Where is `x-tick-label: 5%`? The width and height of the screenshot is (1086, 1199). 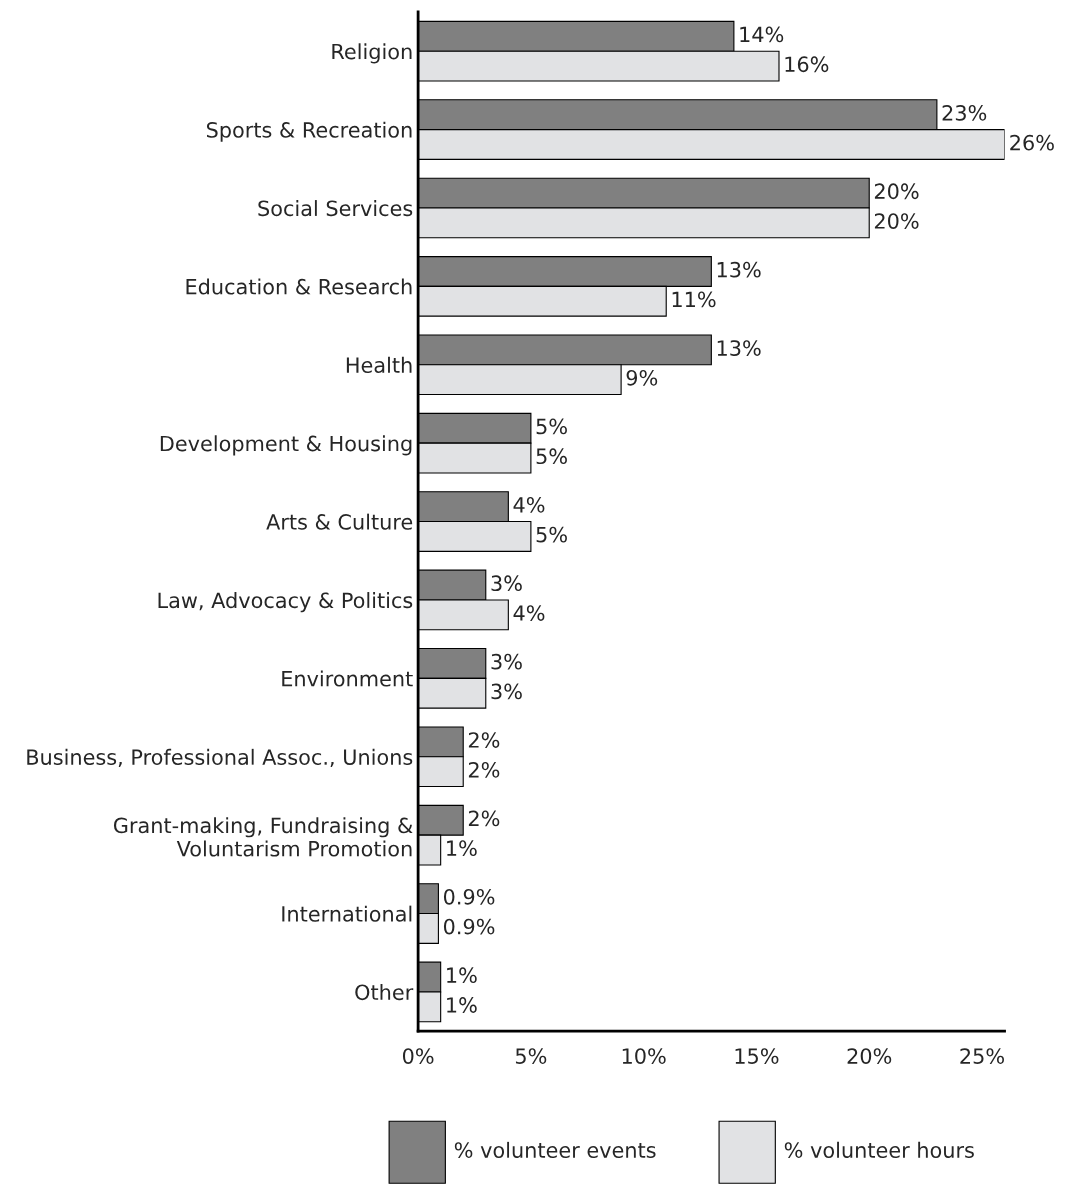 x-tick-label: 5% is located at coordinates (531, 1056).